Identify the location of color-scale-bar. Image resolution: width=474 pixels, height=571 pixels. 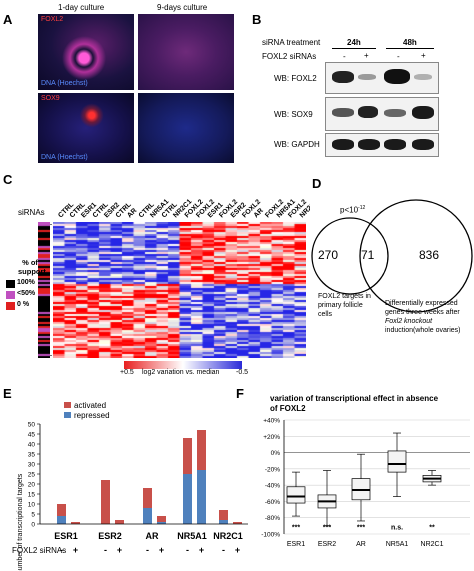
(183, 365).